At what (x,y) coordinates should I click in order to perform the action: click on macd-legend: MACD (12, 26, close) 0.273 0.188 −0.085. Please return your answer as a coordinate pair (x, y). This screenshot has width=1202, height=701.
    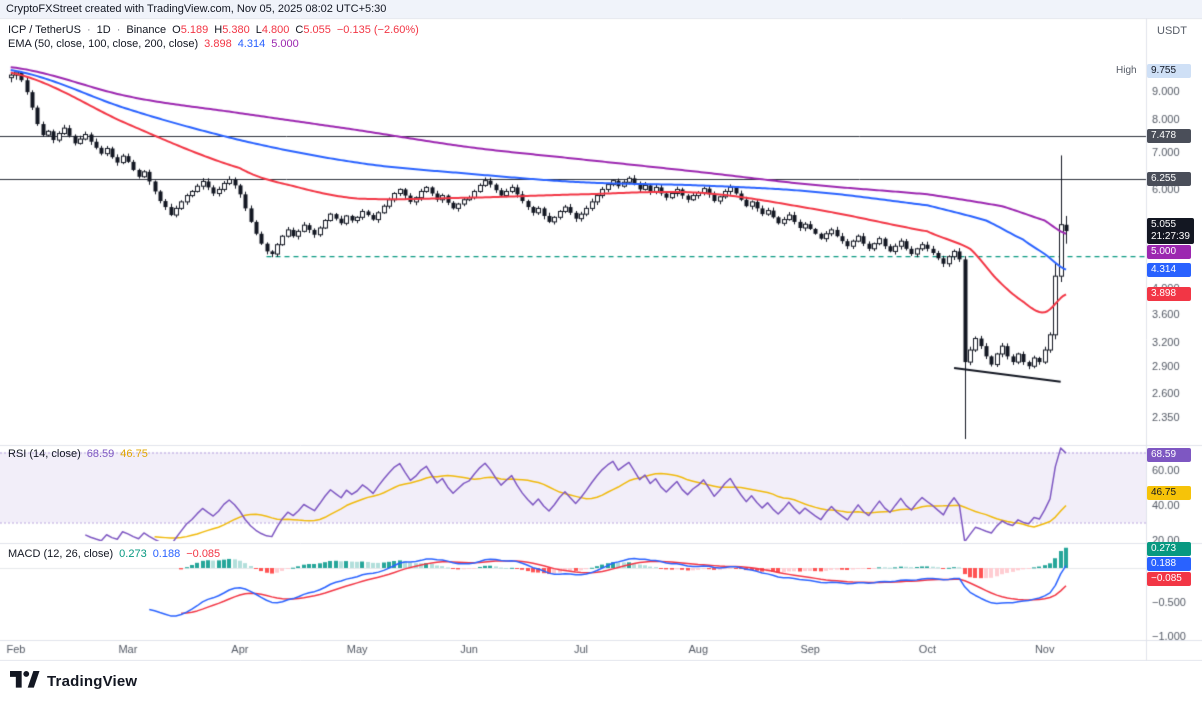
    Looking at the image, I should click on (114, 554).